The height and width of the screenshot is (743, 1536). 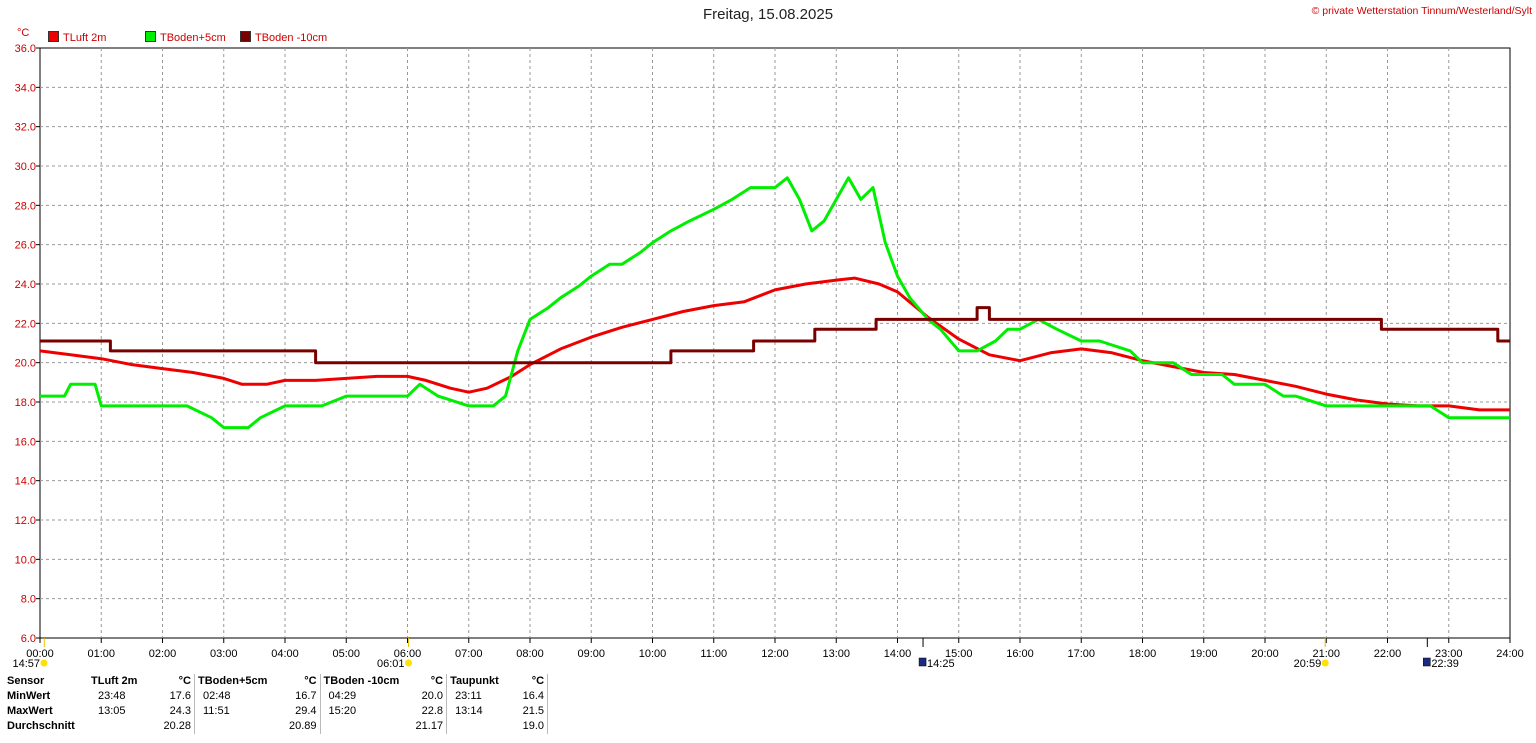 What do you see at coordinates (653, 654) in the screenshot?
I see `x-tick-label: 10:00` at bounding box center [653, 654].